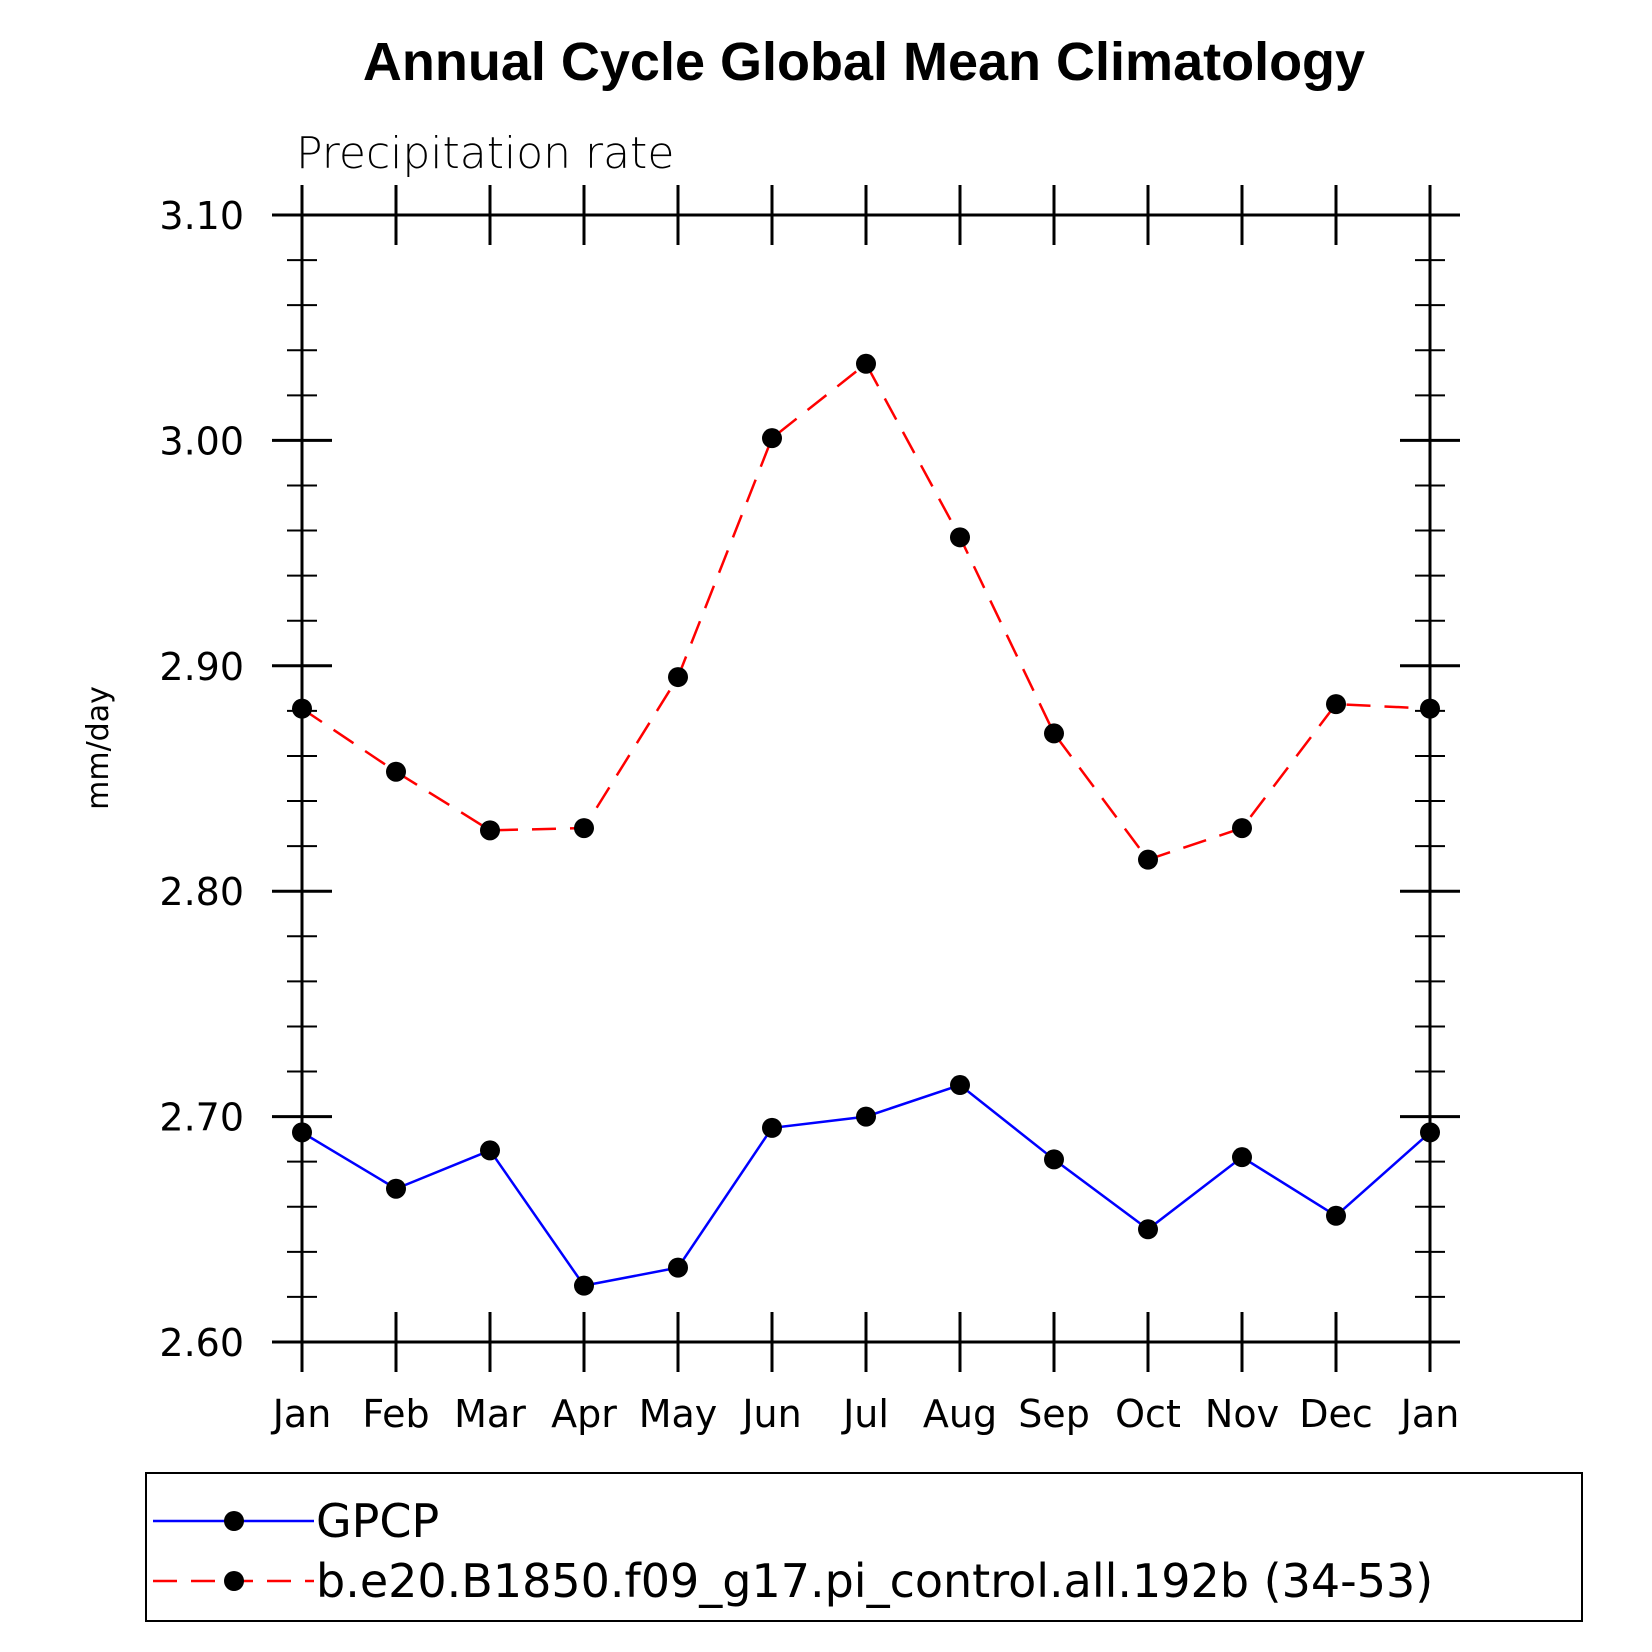 This screenshot has height=1652, width=1652. I want to click on x-tick-label: Jul, so click(865, 1414).